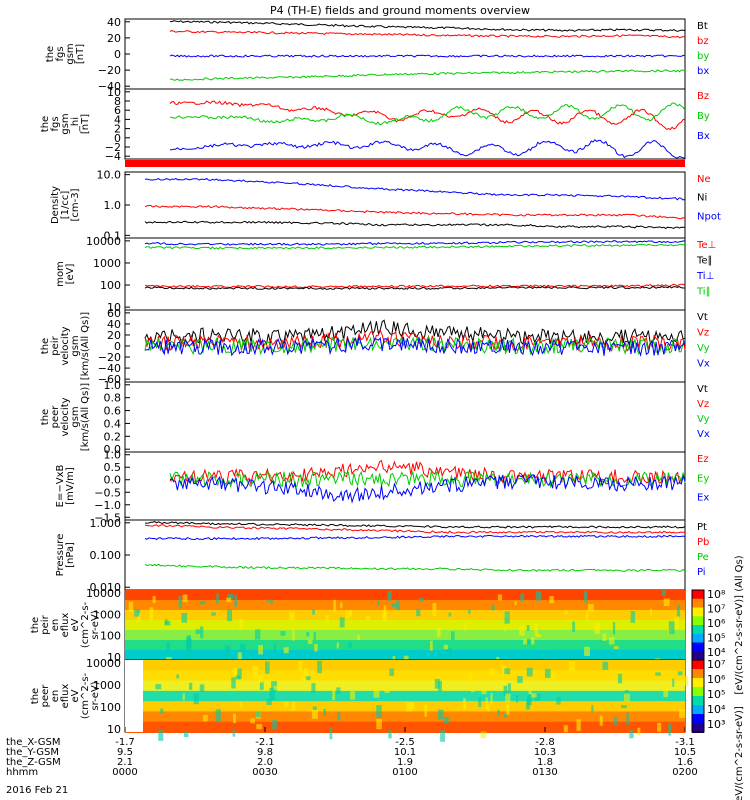 Image resolution: width=750 pixels, height=800 pixels. Describe the element at coordinates (428, 75) in the screenshot. I see `trace-fgs-by` at that location.